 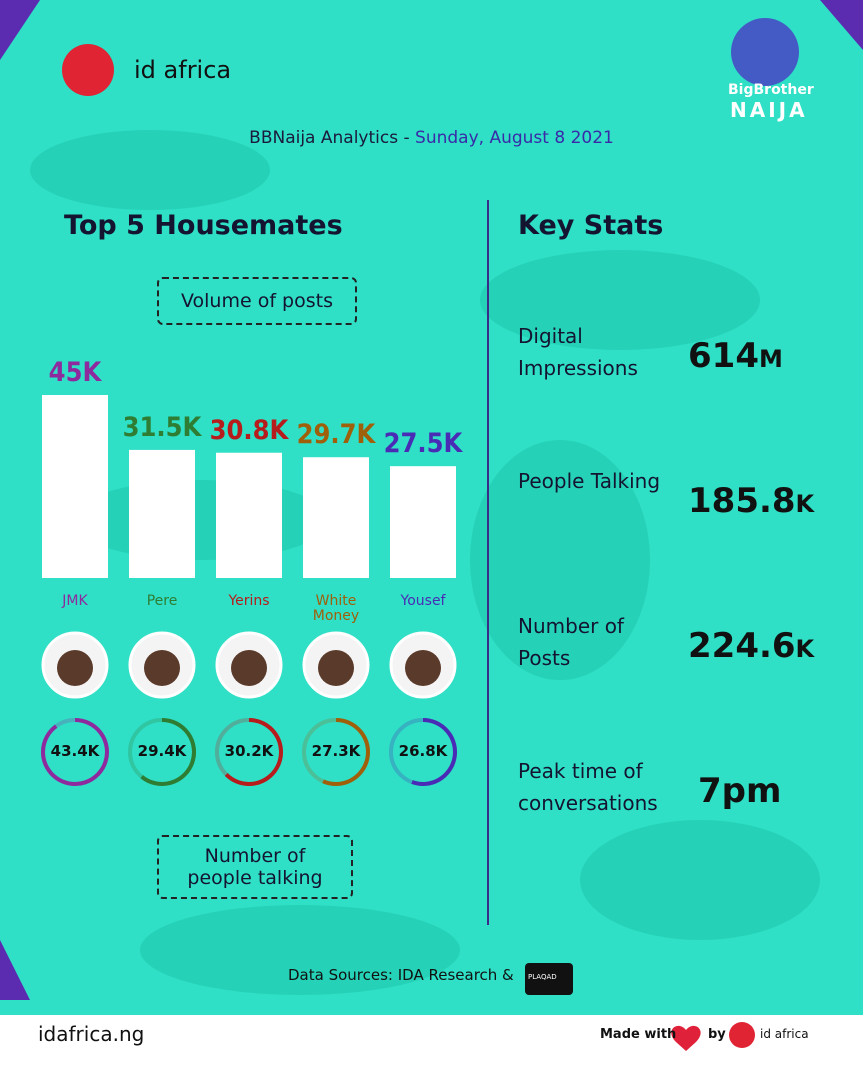 I want to click on value-label: 30.8K, so click(x=249, y=430).